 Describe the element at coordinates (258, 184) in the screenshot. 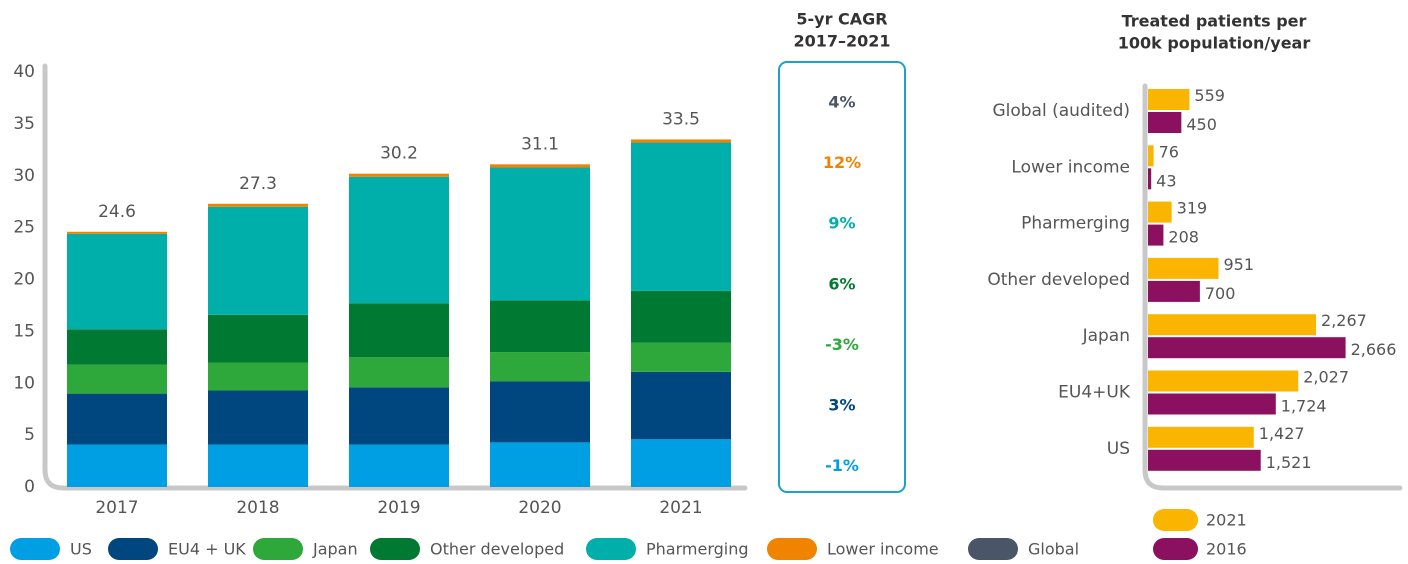

I see `total-label: 27.3` at that location.